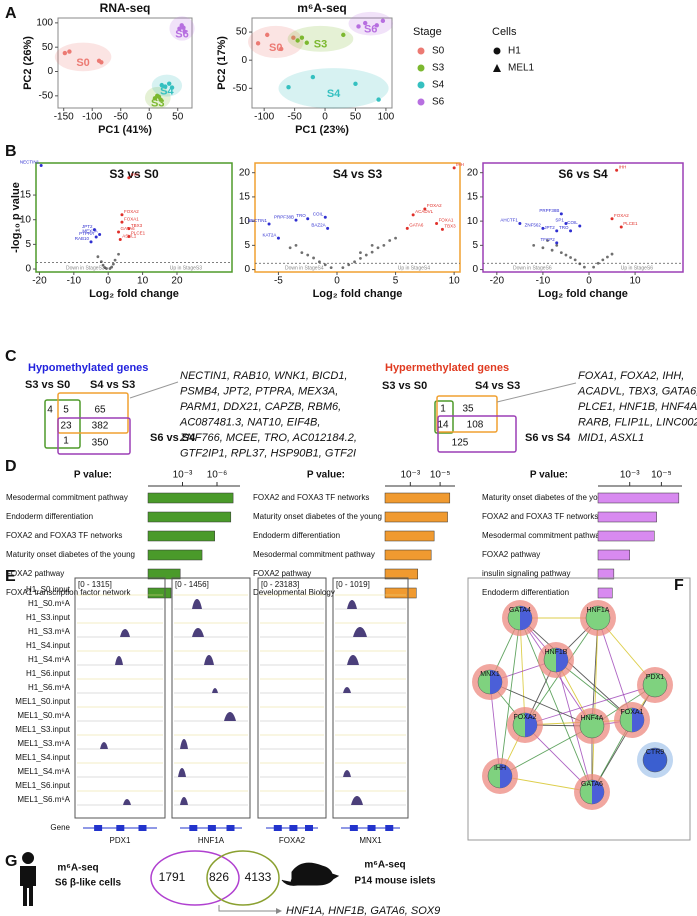 The height and width of the screenshot is (916, 697). I want to click on plot-frame, so click(322, 63).